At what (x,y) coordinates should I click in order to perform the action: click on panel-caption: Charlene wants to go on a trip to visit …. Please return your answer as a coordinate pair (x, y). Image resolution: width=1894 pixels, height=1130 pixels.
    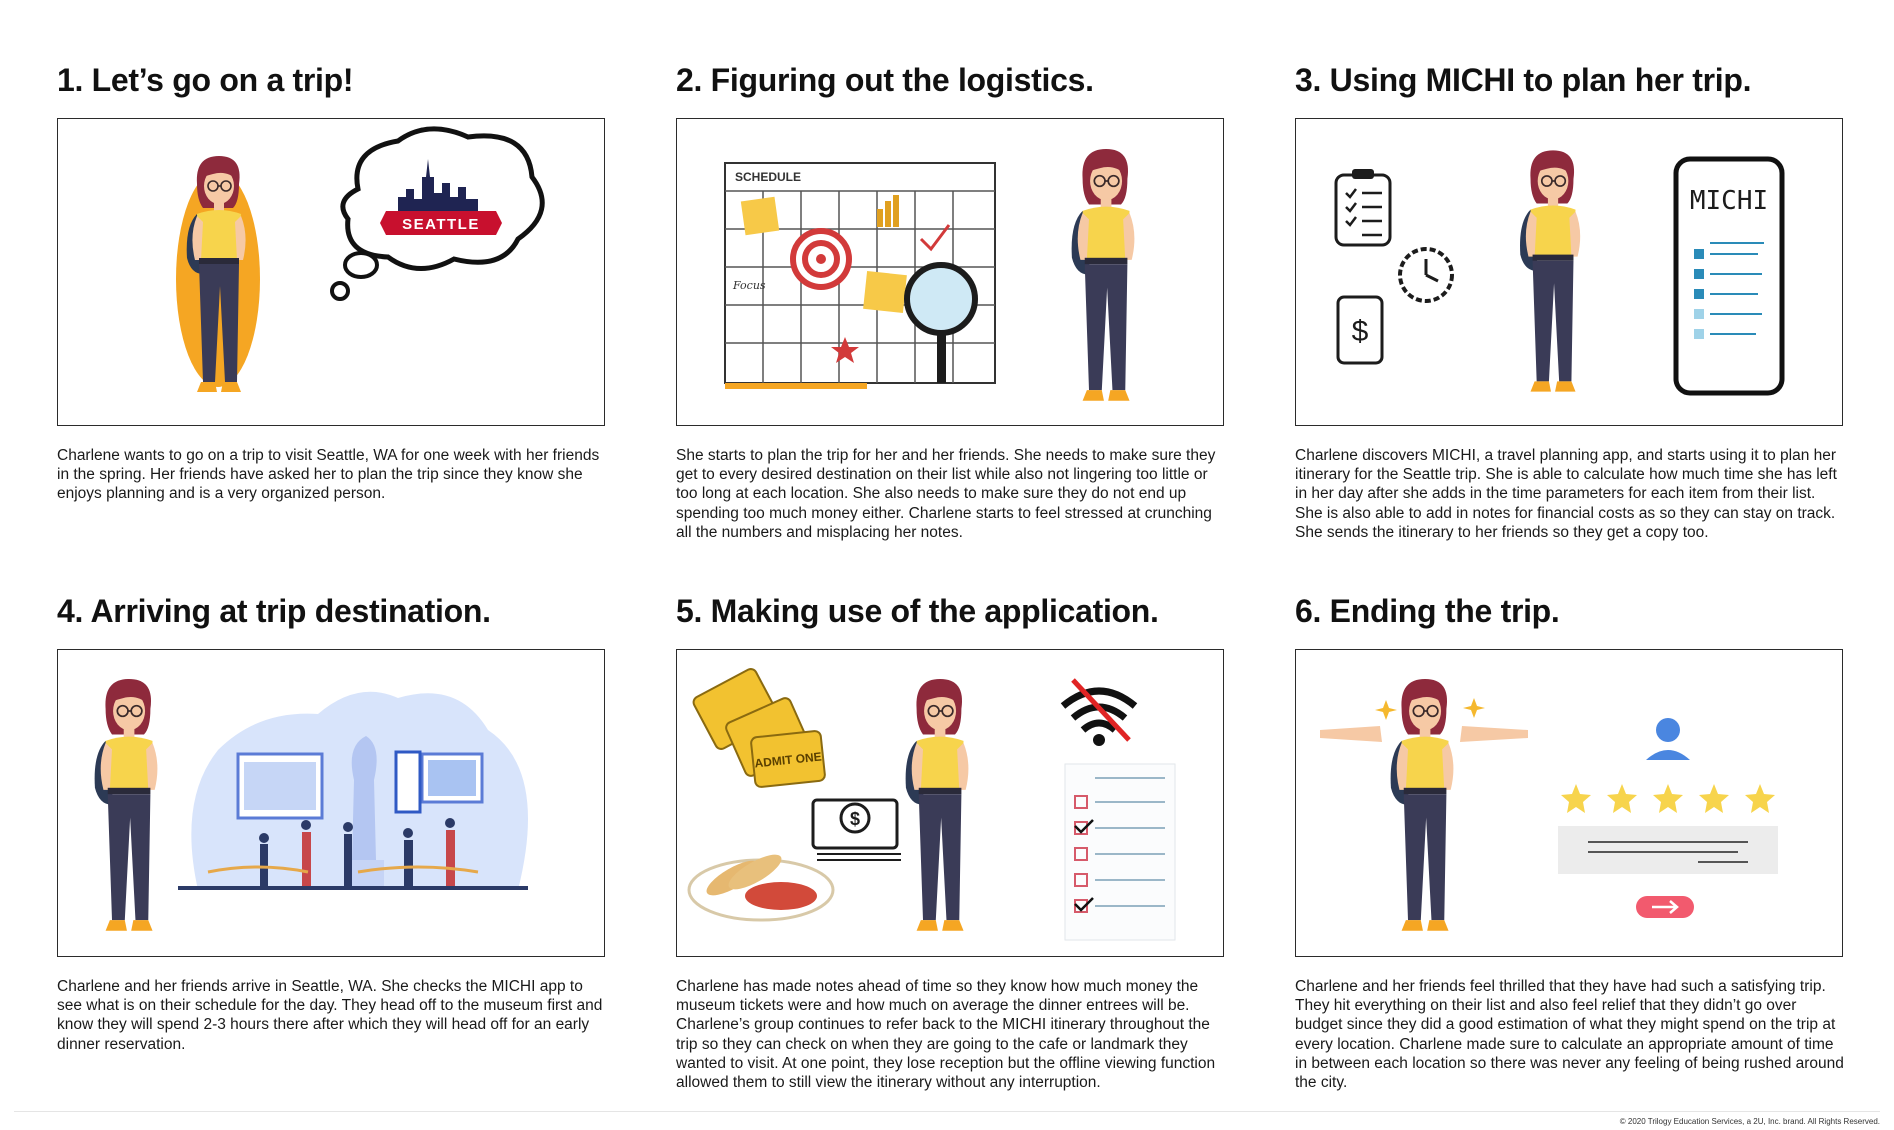
    Looking at the image, I should click on (328, 475).